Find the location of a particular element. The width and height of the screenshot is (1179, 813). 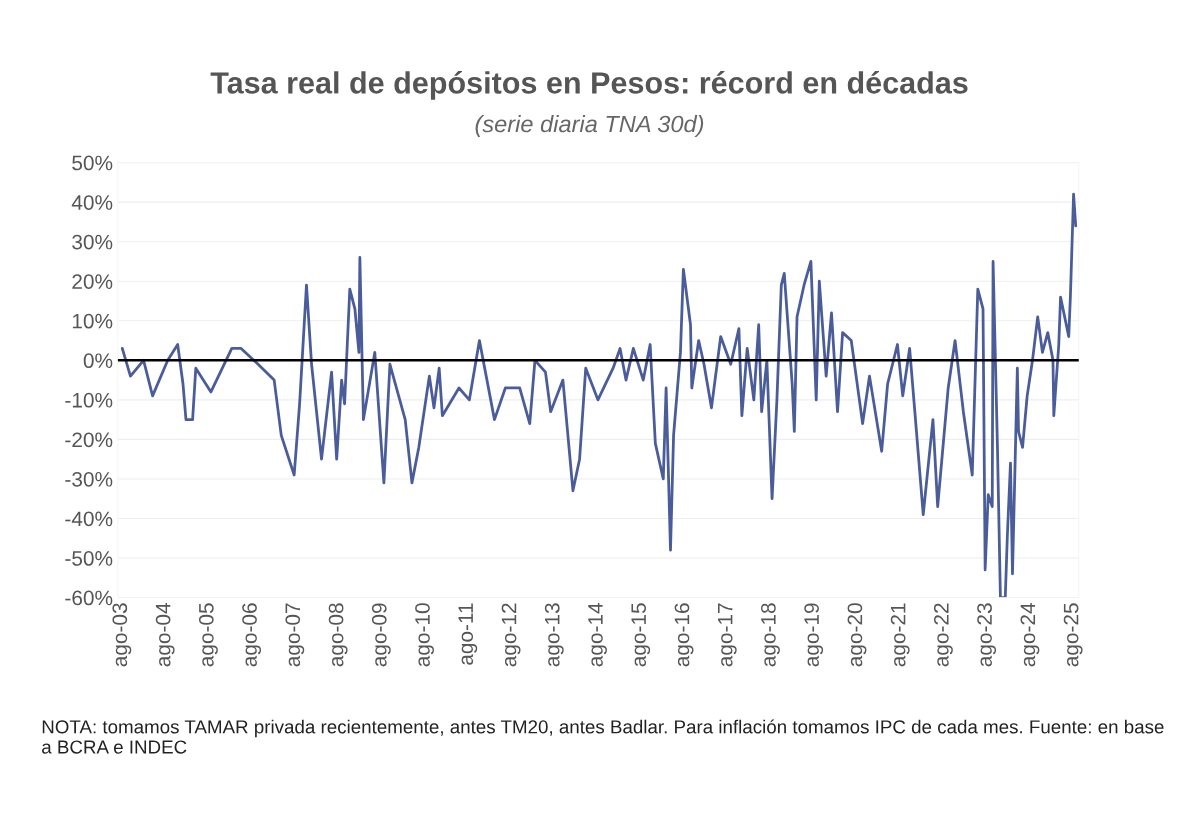

x-tick-label: ago-05 is located at coordinates (208, 635).